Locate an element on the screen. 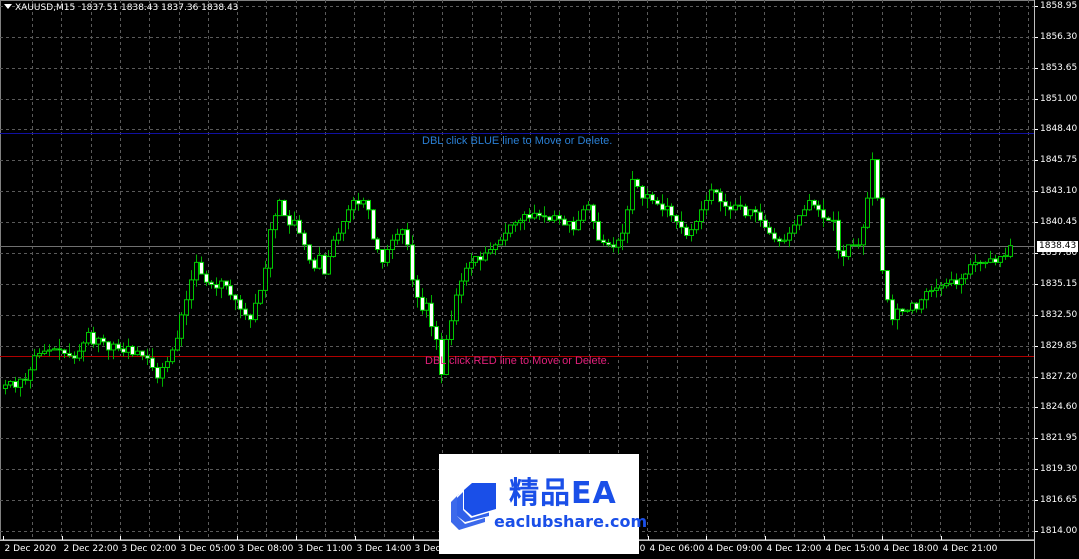 This screenshot has width=1079, height=559. price-label: 1843.10 is located at coordinates (1059, 190).